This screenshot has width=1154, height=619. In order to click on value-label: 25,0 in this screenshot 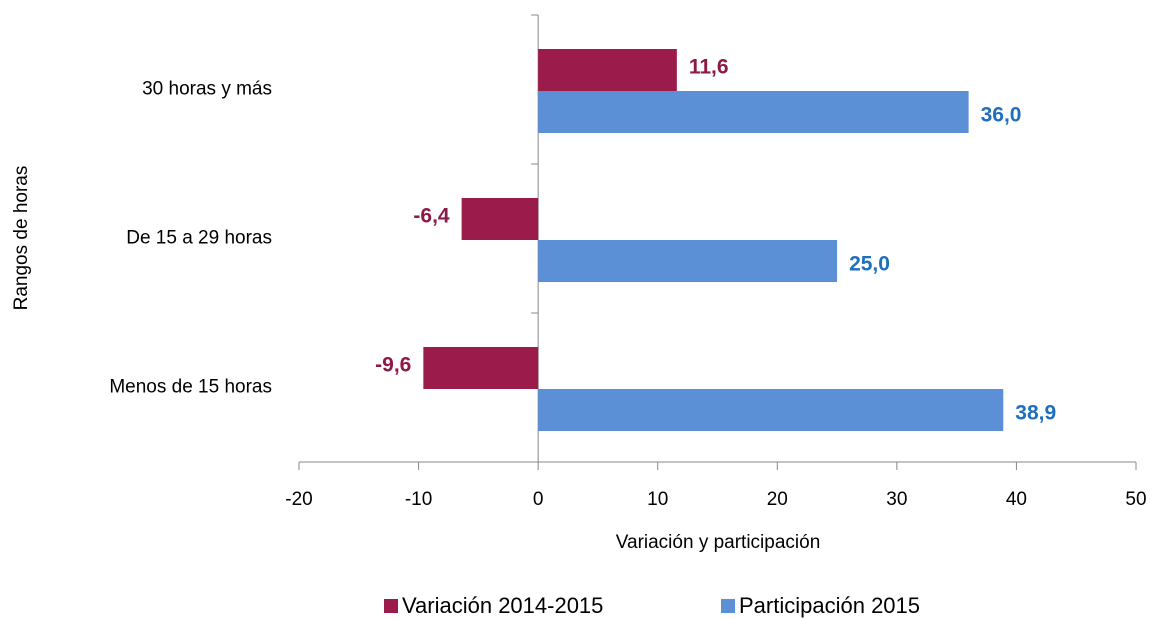, I will do `click(869, 264)`.